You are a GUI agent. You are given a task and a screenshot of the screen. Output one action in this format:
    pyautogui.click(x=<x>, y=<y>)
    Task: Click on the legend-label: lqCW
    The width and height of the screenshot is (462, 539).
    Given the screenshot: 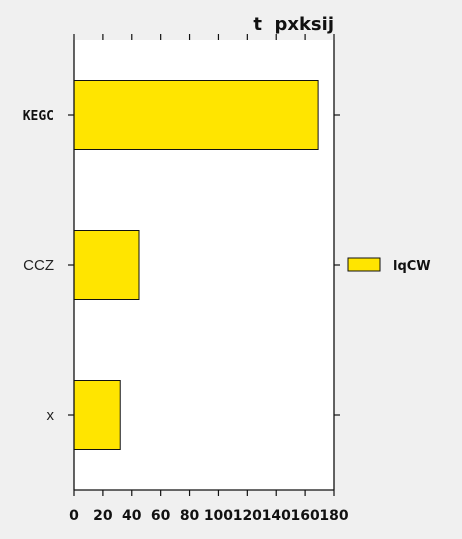 What is the action you would take?
    pyautogui.click(x=412, y=266)
    